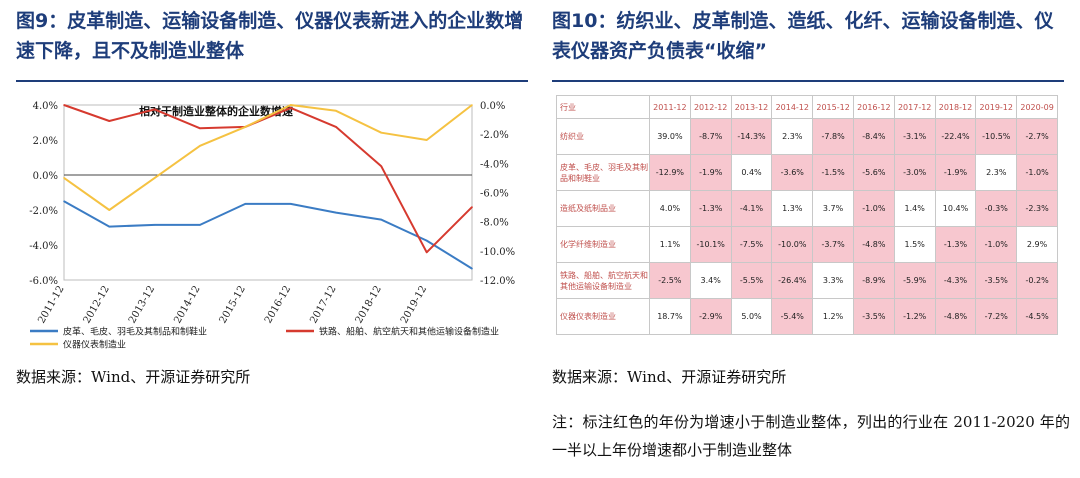 The image size is (1080, 478). What do you see at coordinates (142, 304) in the screenshot?
I see `x-axis-tick-label: 2013-12` at bounding box center [142, 304].